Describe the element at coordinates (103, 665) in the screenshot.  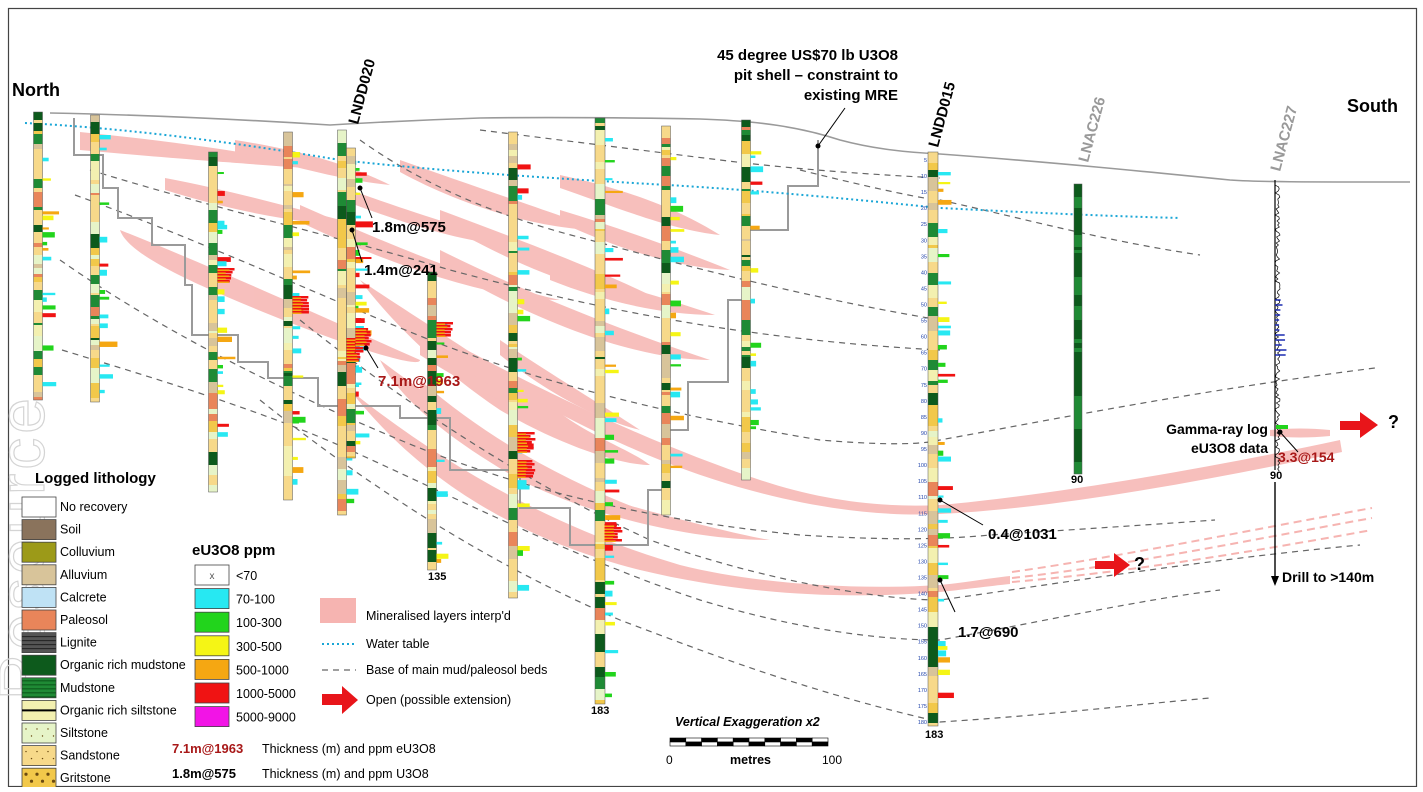
I see `lithology-legend-item: Organic rich mudstone` at that location.